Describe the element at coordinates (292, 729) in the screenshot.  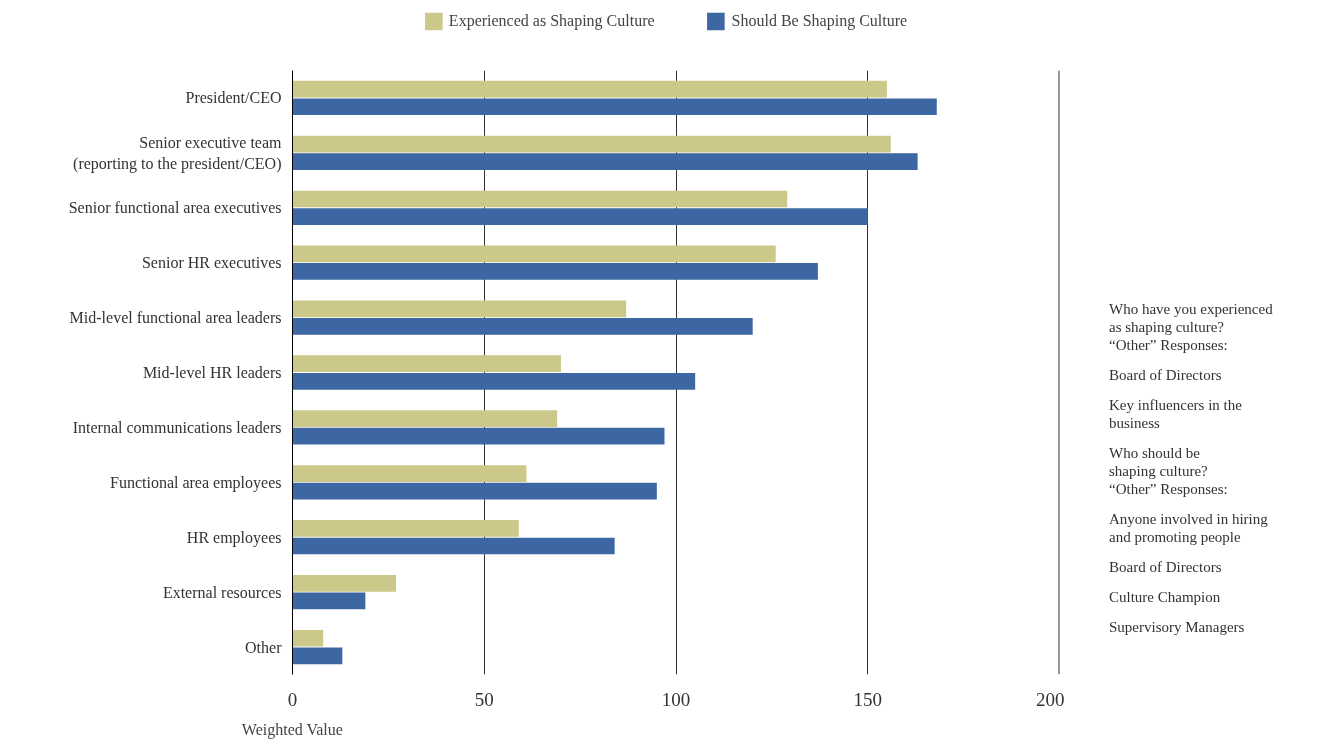
I see `x-axis-title: Weighted Value` at that location.